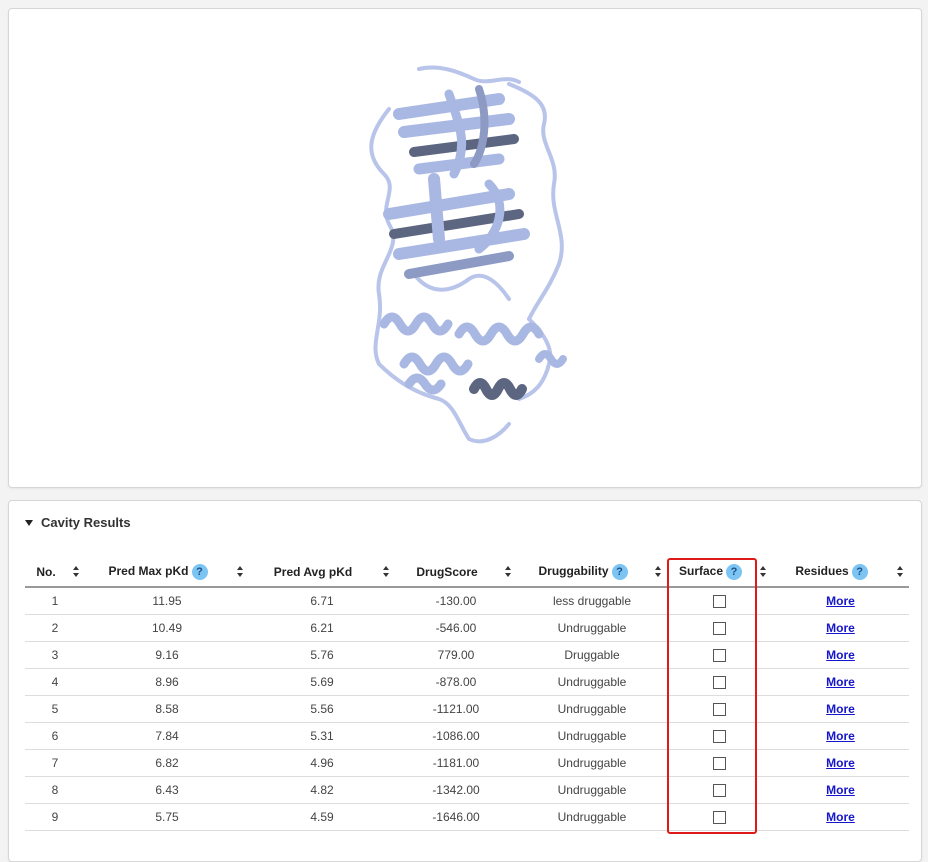  What do you see at coordinates (167, 655) in the screenshot?
I see `cell-pred-max: 9.16` at bounding box center [167, 655].